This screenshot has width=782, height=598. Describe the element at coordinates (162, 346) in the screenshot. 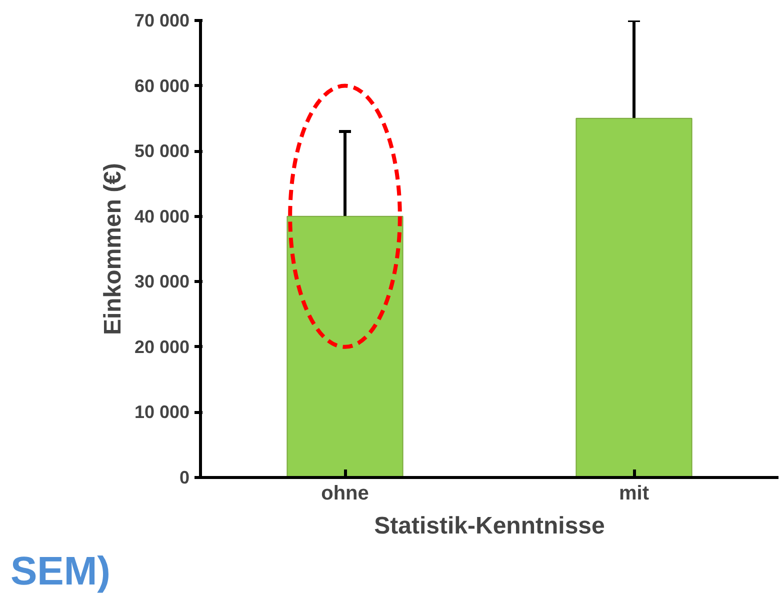

I see `y-tick-label: 20 000` at that location.